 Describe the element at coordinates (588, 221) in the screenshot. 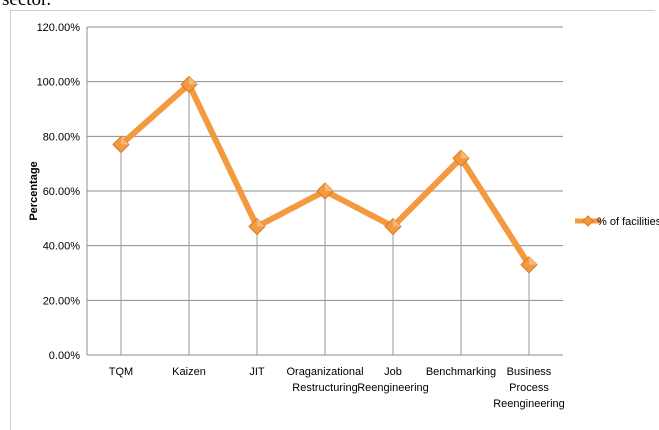

I see `legend-swatch-marker` at that location.